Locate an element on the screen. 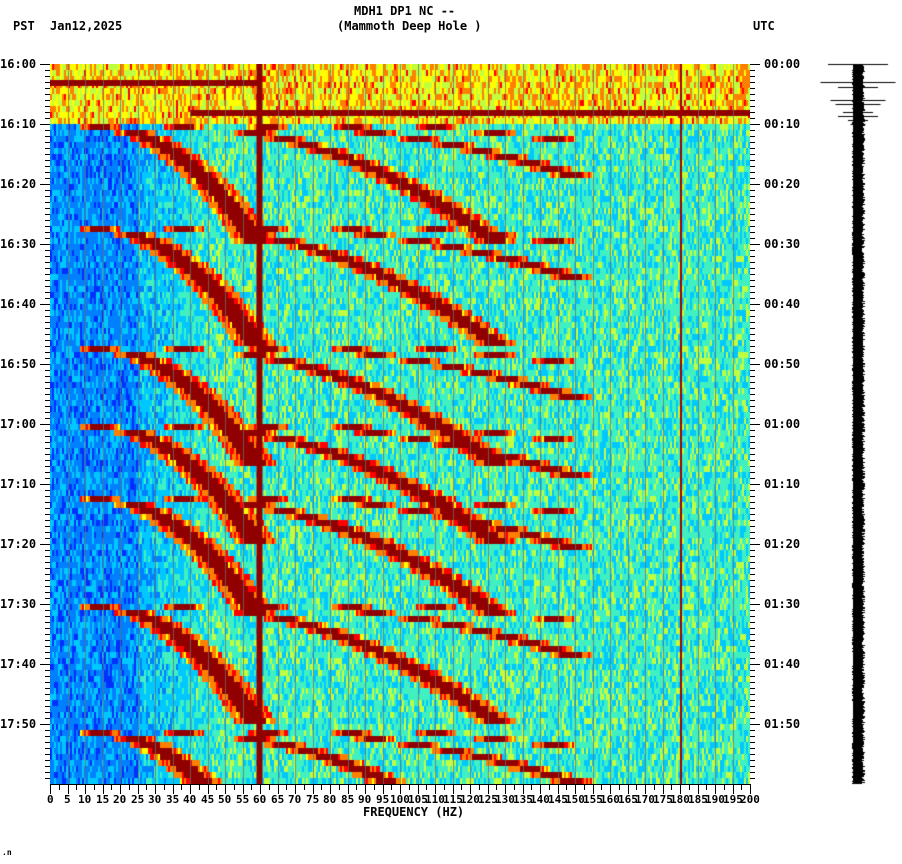 Image resolution: width=902 pixels, height=864 pixels. x-tick-label: 80 is located at coordinates (330, 799).